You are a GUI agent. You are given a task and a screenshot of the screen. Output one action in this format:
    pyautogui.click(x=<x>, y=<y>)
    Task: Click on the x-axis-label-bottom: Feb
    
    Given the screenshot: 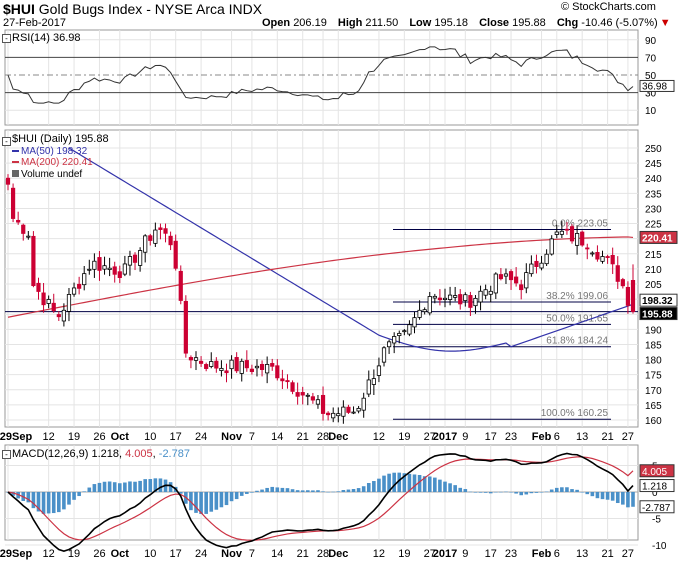 What is the action you would take?
    pyautogui.click(x=542, y=554)
    